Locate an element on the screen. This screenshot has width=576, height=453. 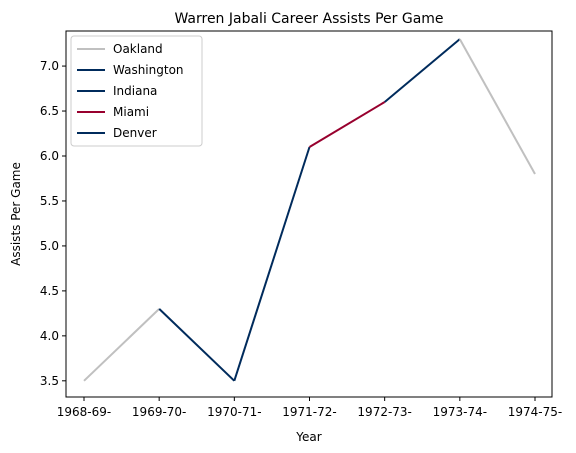
x-tick-label: 1972-73- is located at coordinates (384, 412).